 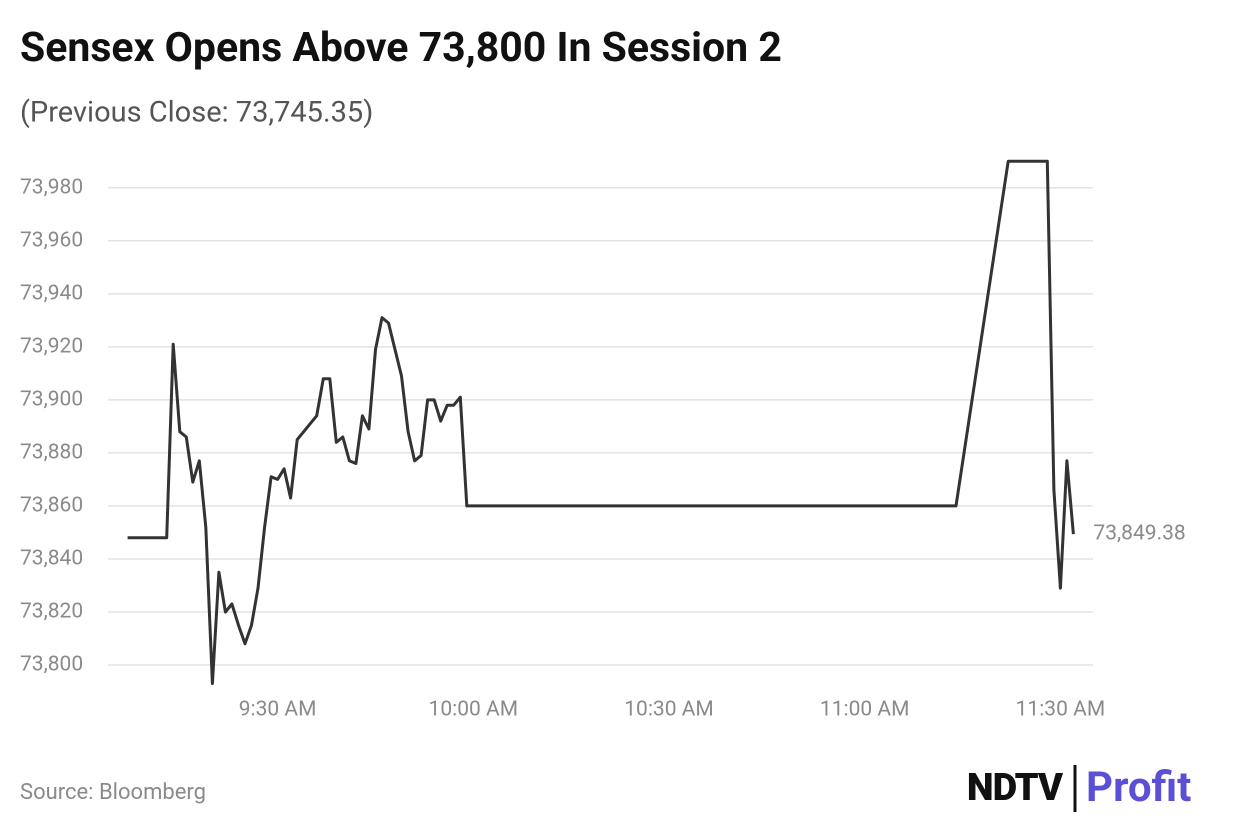 I want to click on brand-ndtv: NDTV, so click(x=1015, y=788).